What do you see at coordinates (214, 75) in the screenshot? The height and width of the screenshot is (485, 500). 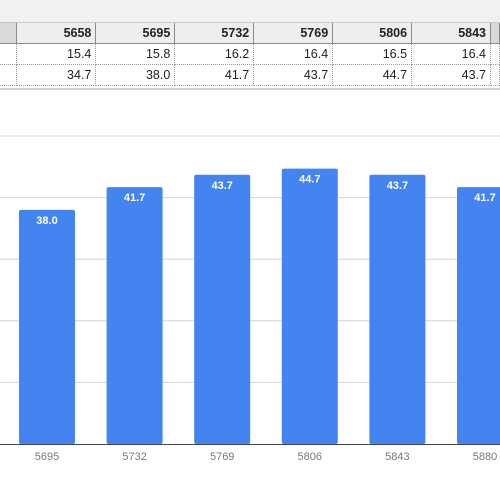 I see `table-cell: 41.7` at bounding box center [214, 75].